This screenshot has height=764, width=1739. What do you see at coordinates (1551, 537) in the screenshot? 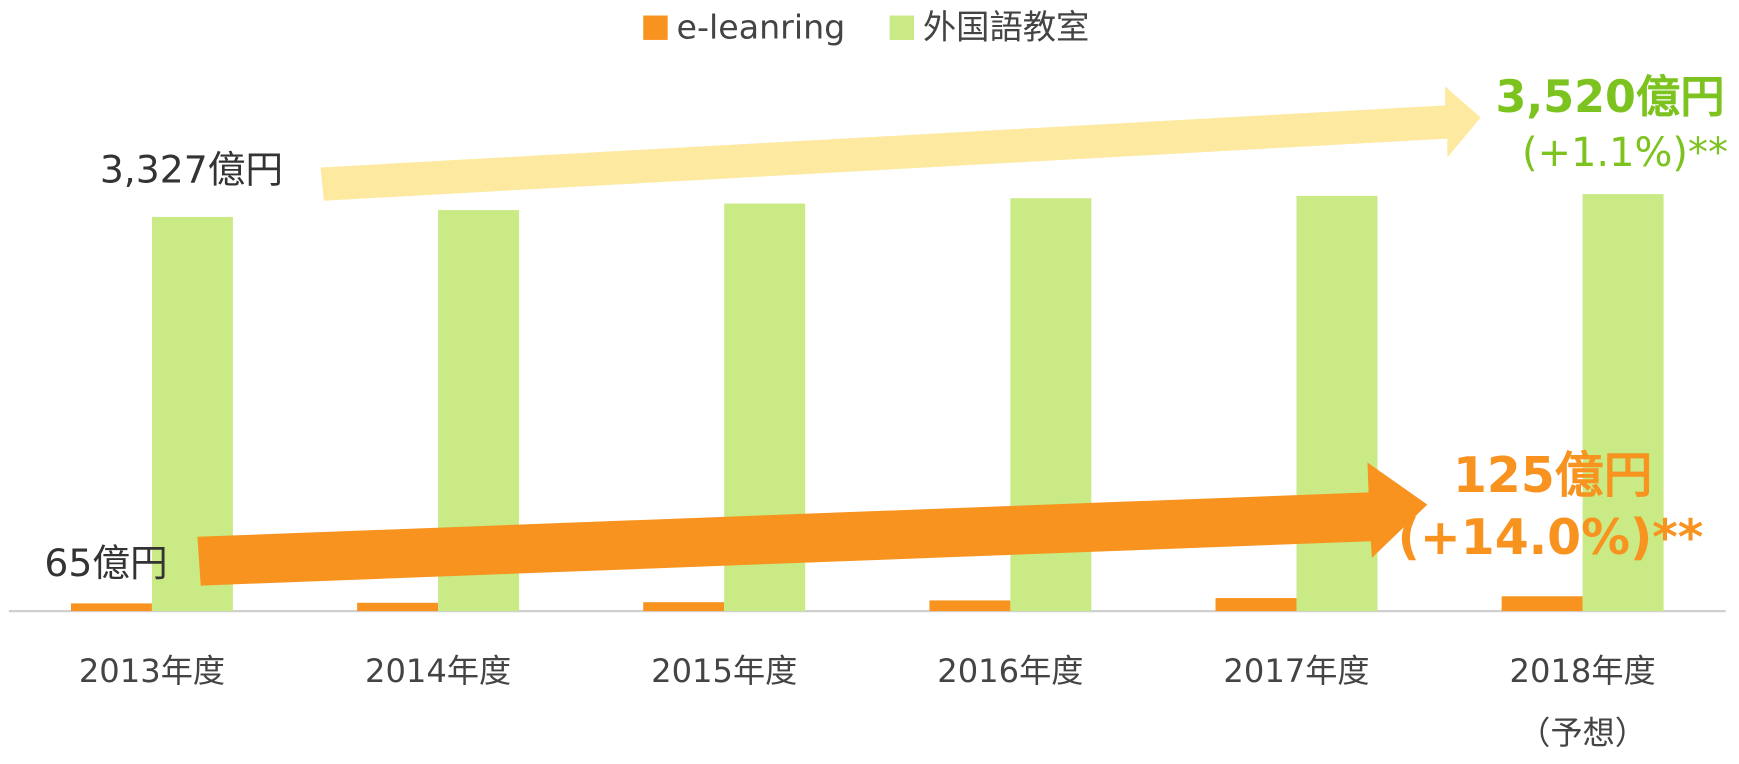
I see `annotation: (+14.0%)**` at bounding box center [1551, 537].